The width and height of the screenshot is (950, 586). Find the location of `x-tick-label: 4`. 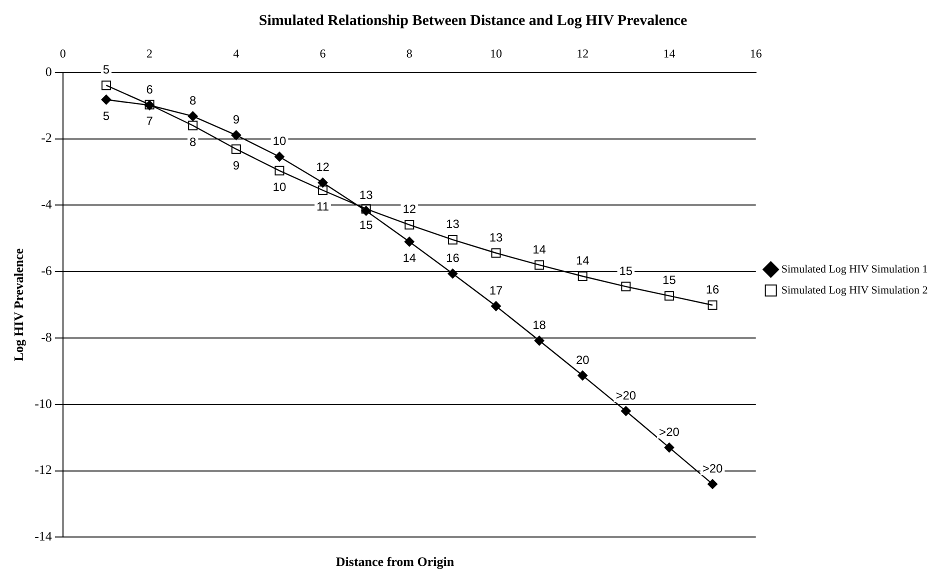

x-tick-label: 4 is located at coordinates (236, 53).